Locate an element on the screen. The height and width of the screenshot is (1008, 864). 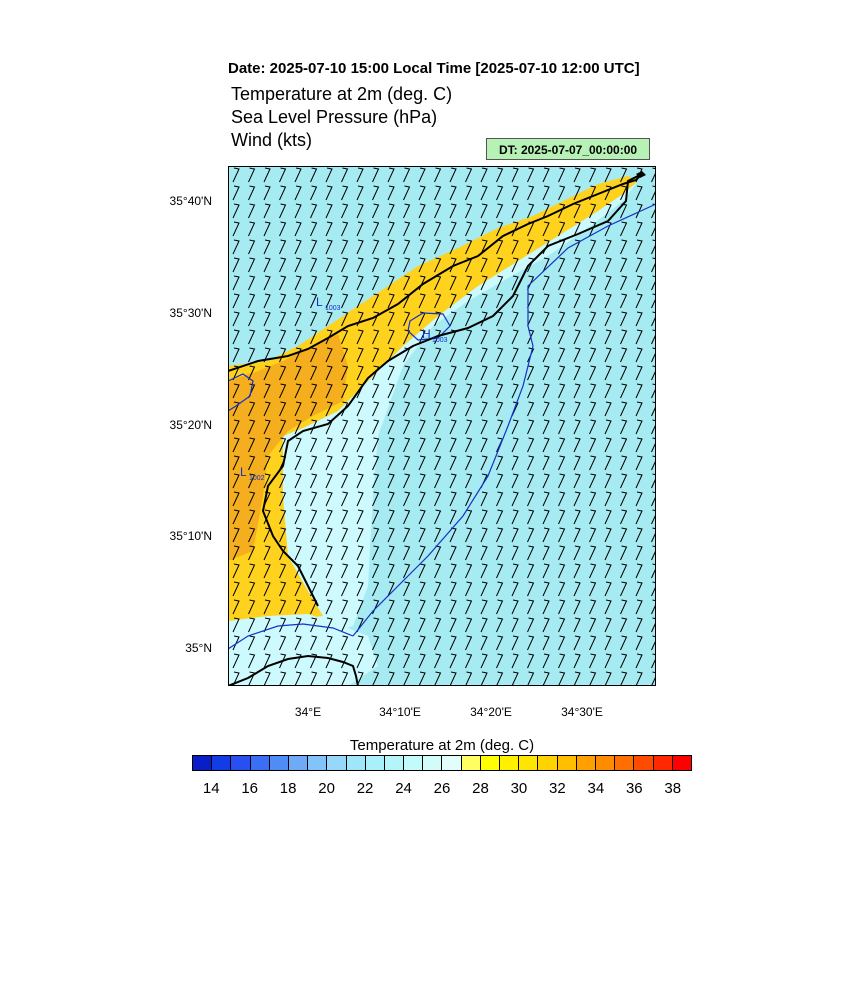
isobar-high-loop is located at coordinates (429, 326).